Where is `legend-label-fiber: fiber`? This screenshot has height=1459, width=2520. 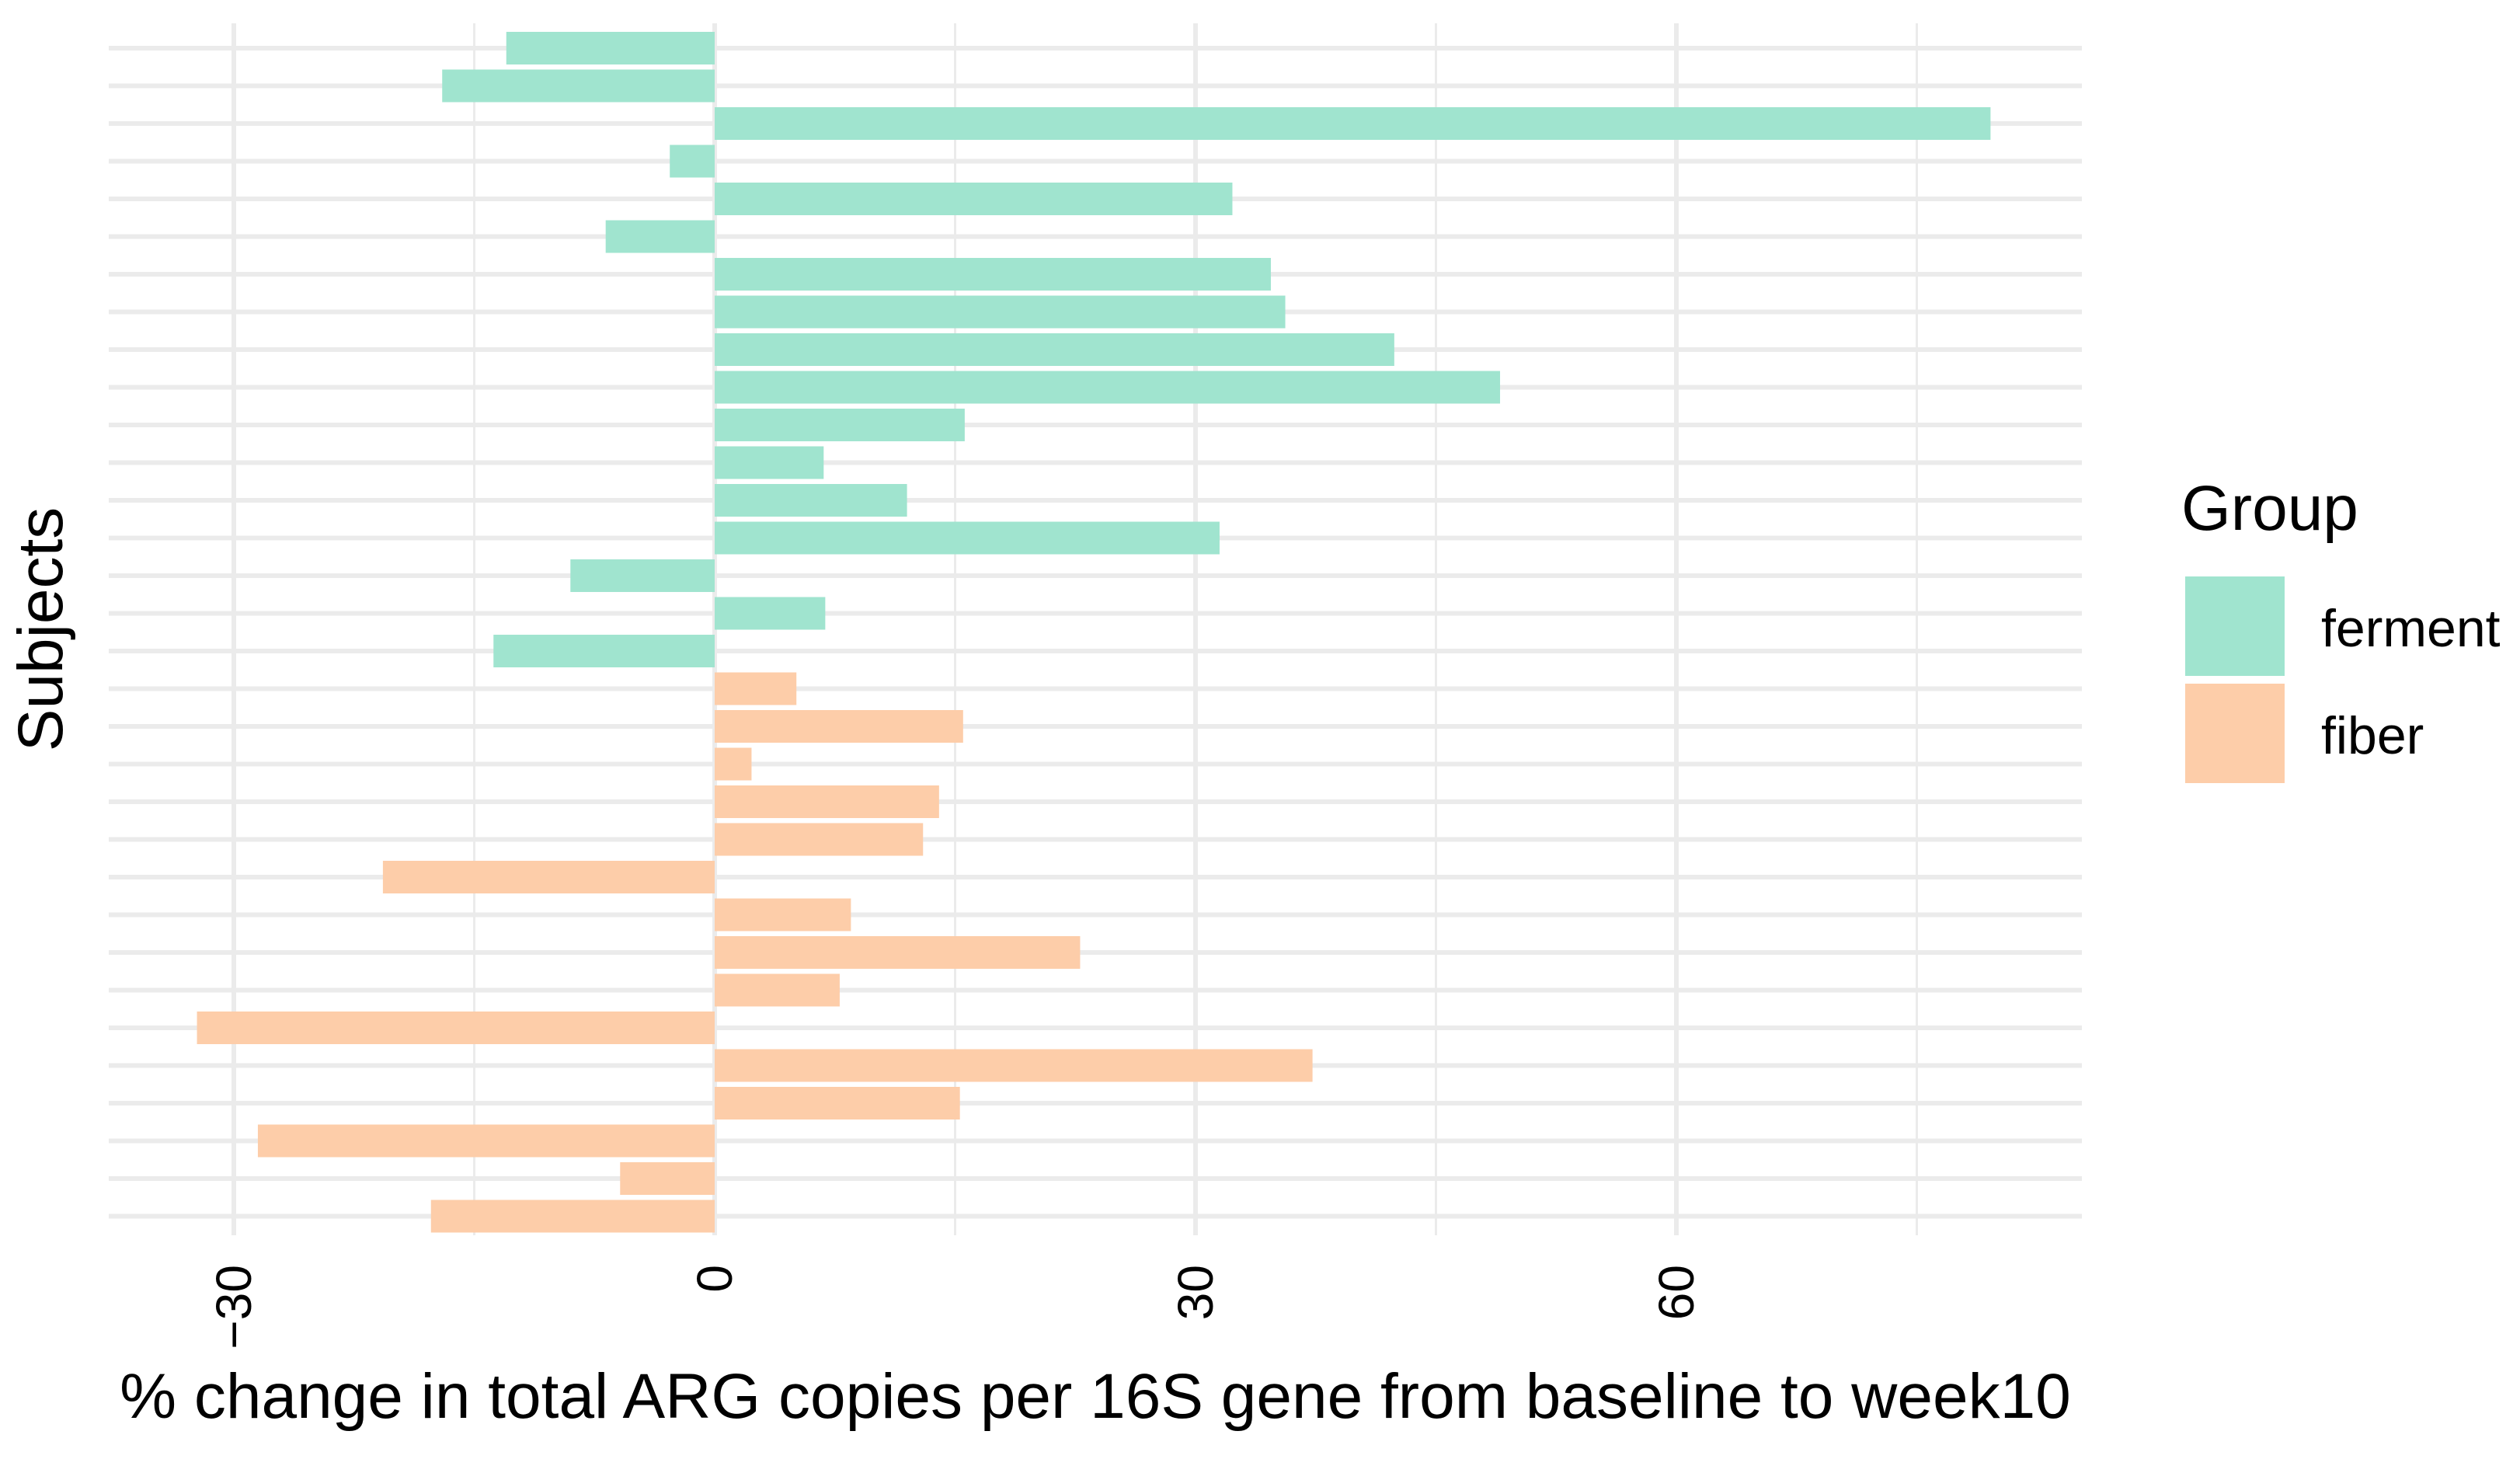
legend-label-fiber: fiber is located at coordinates (2372, 735).